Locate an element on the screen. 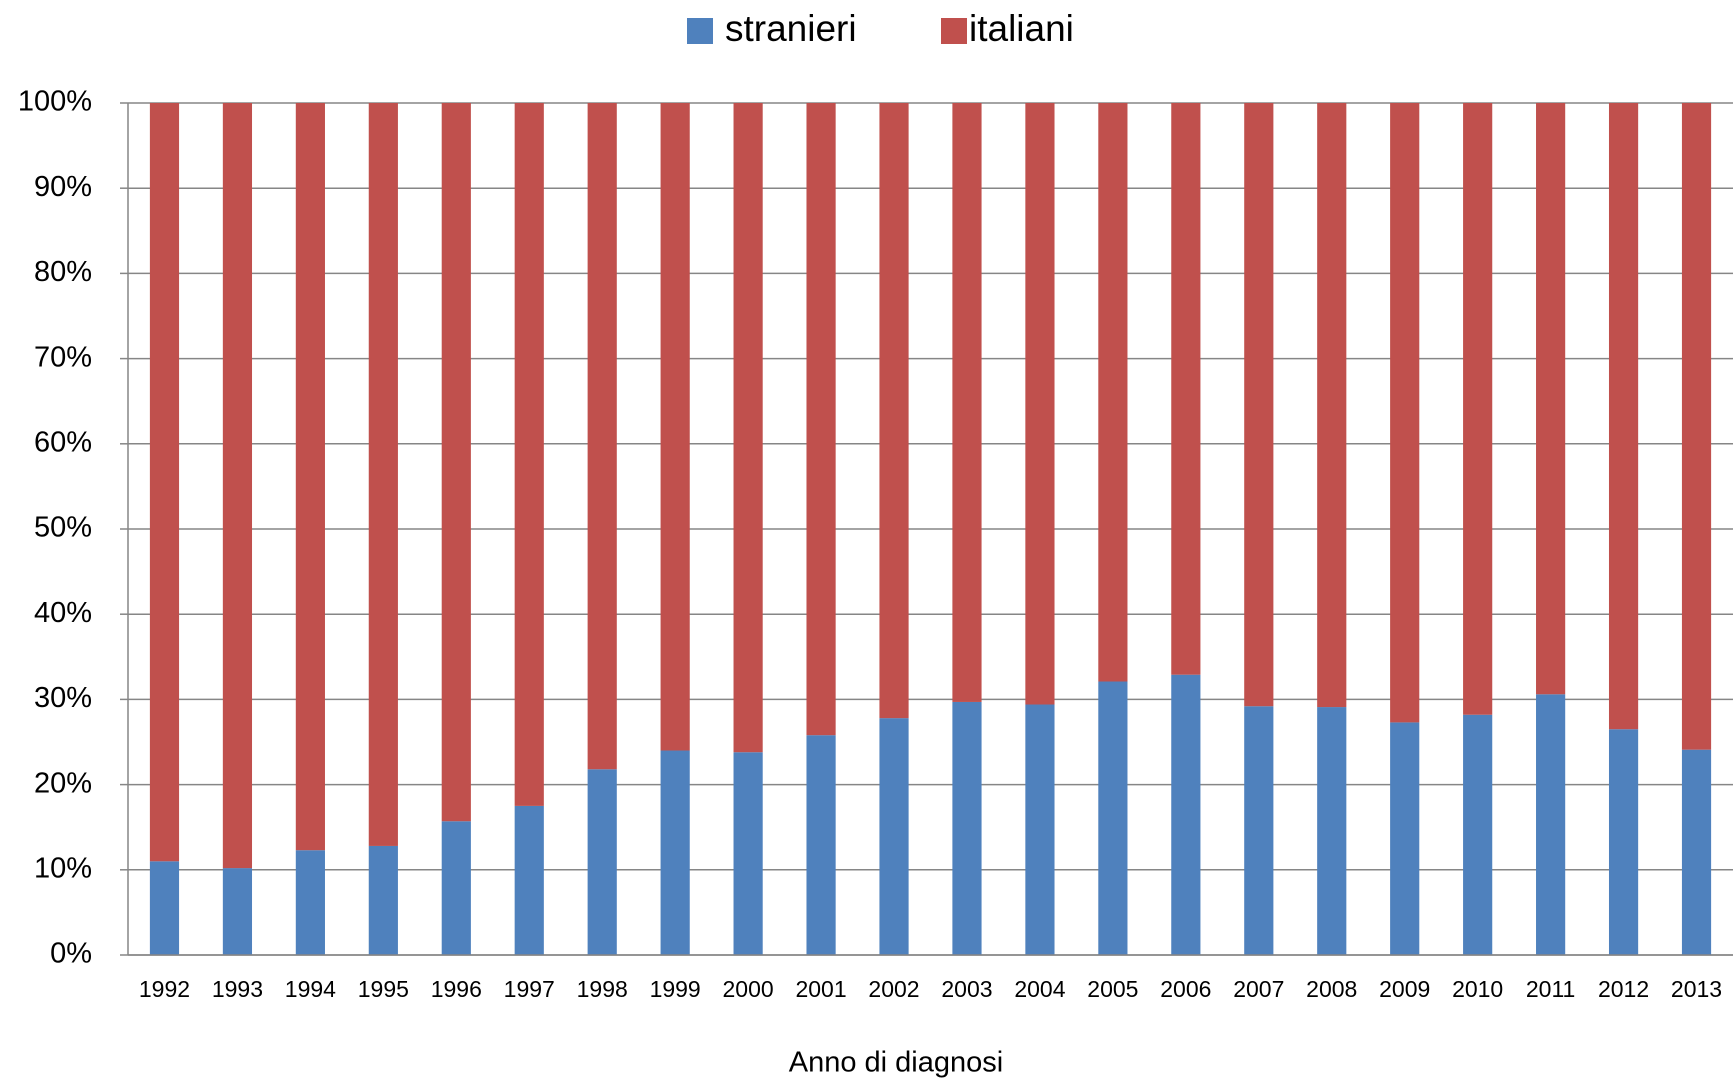 This screenshot has width=1733, height=1081. x-tick-label: 1998 is located at coordinates (602, 989).